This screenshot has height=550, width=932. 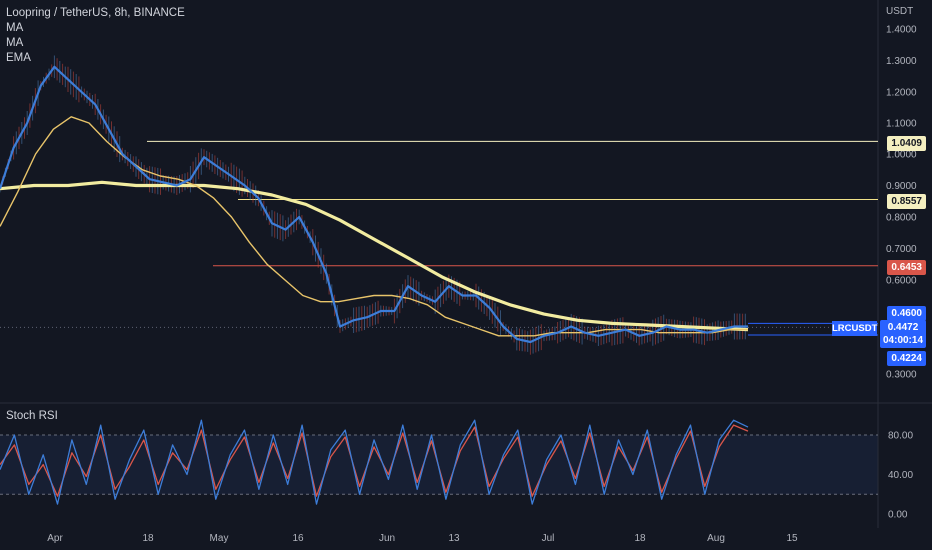 I want to click on rsi-tick-label: 0.00, so click(x=898, y=515).